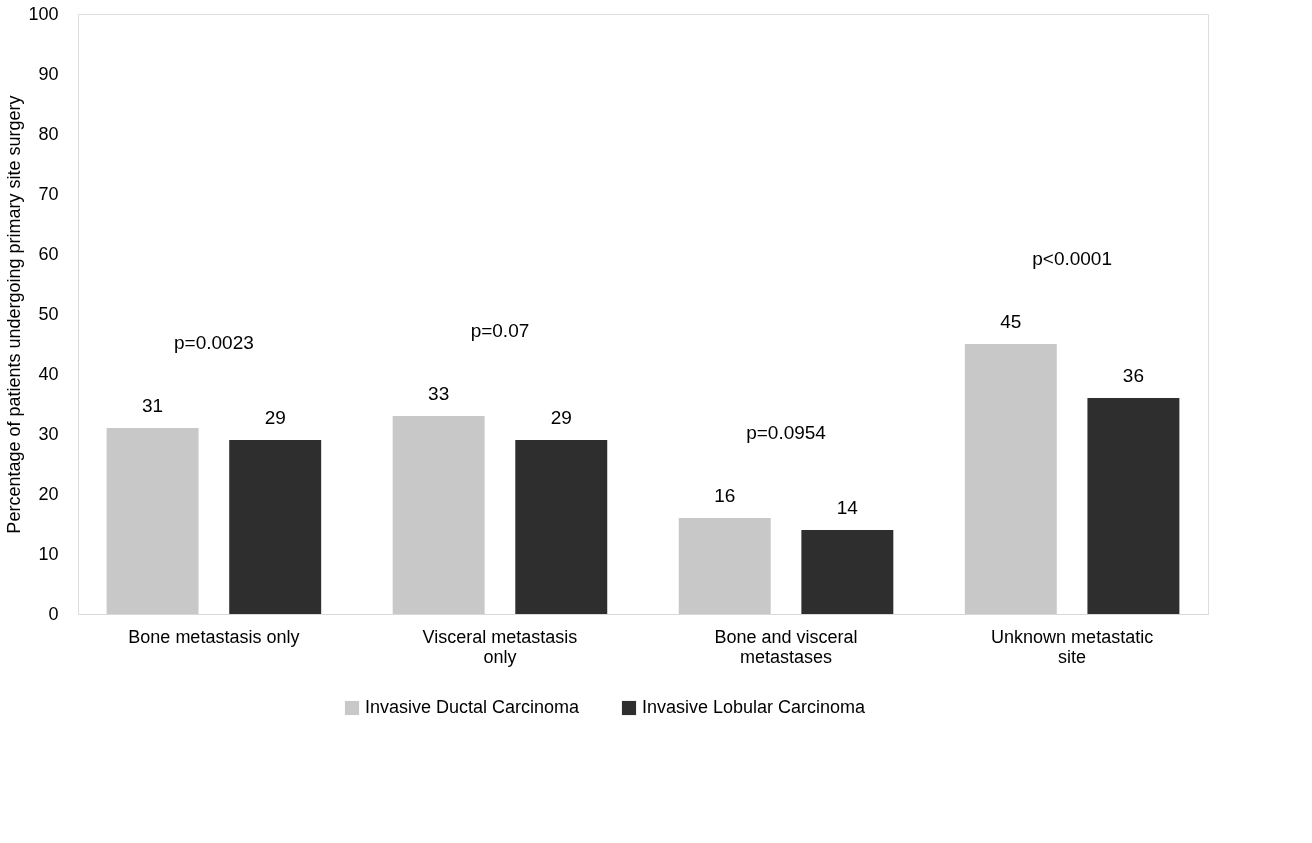 The height and width of the screenshot is (843, 1312). I want to click on x-tick-label: Bone metastasis only, so click(214, 636).